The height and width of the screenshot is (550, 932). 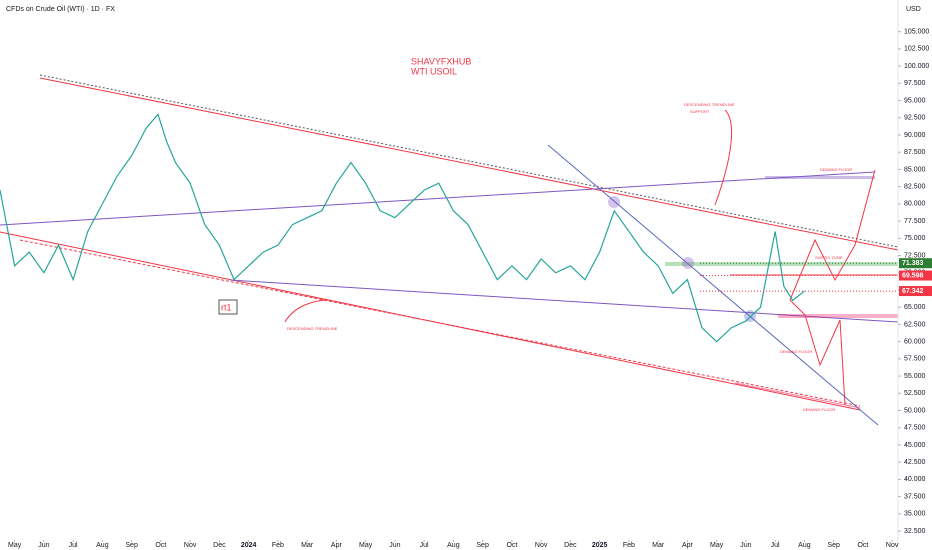 What do you see at coordinates (915, 238) in the screenshot?
I see `y-tick-label: 75.000` at bounding box center [915, 238].